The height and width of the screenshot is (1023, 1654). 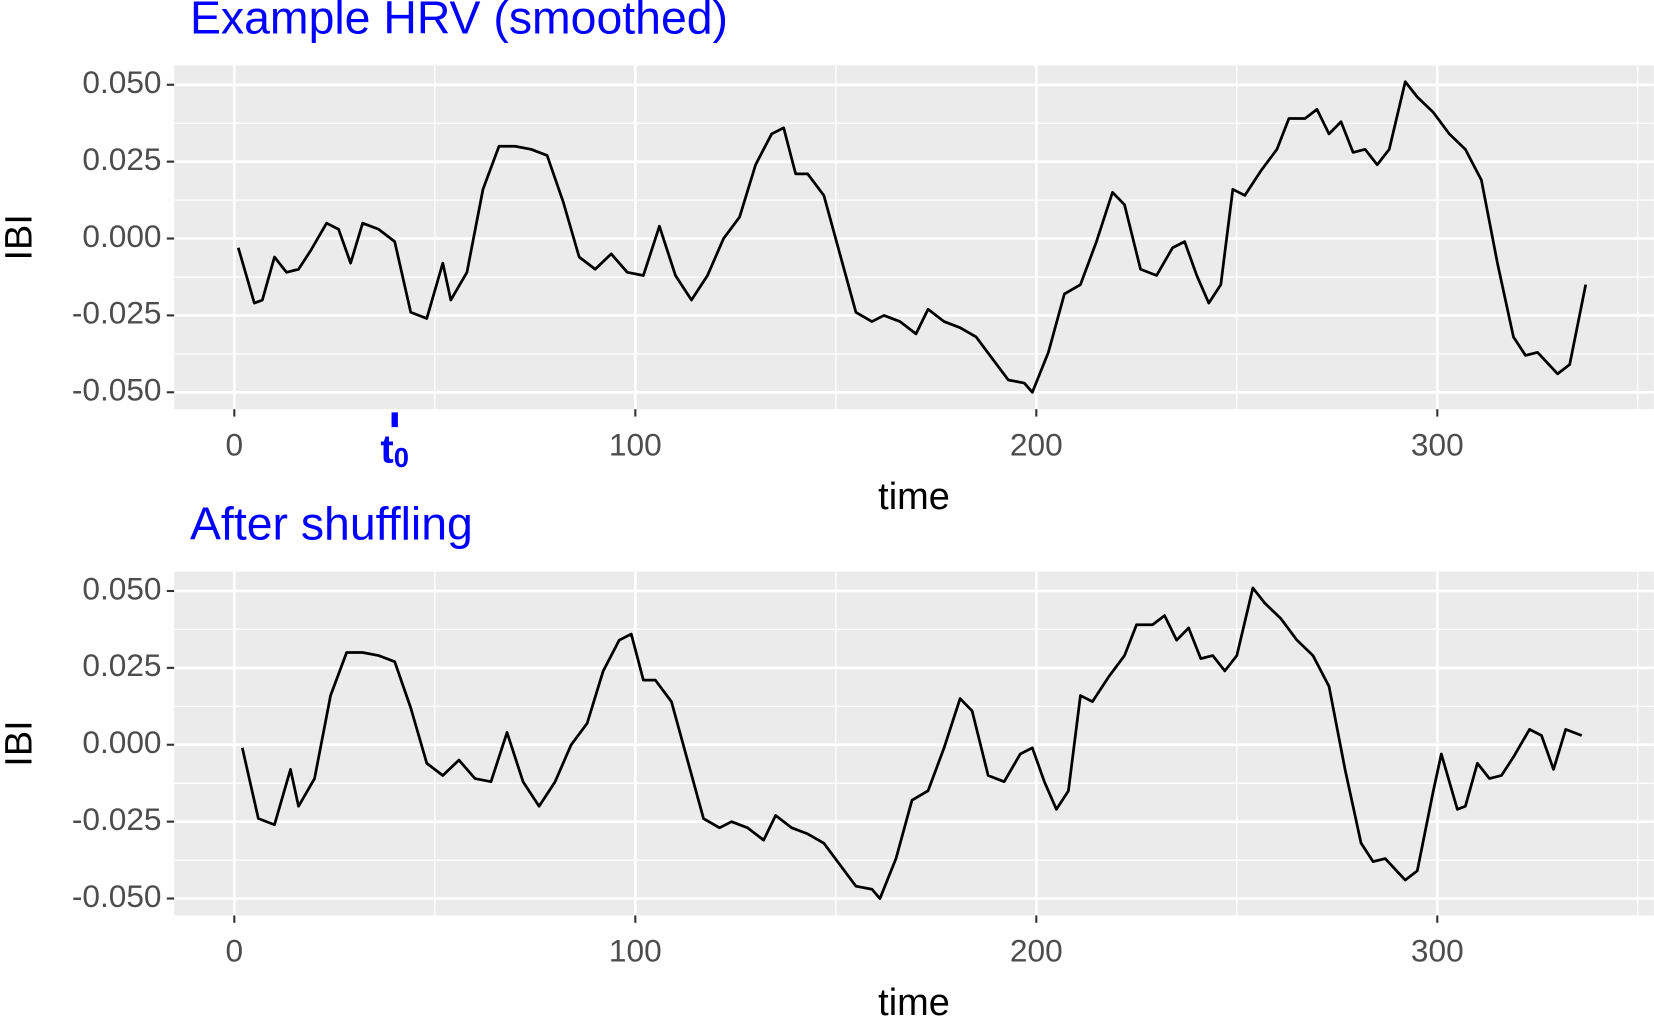 I want to click on annotation-subscript: 0, so click(x=401, y=457).